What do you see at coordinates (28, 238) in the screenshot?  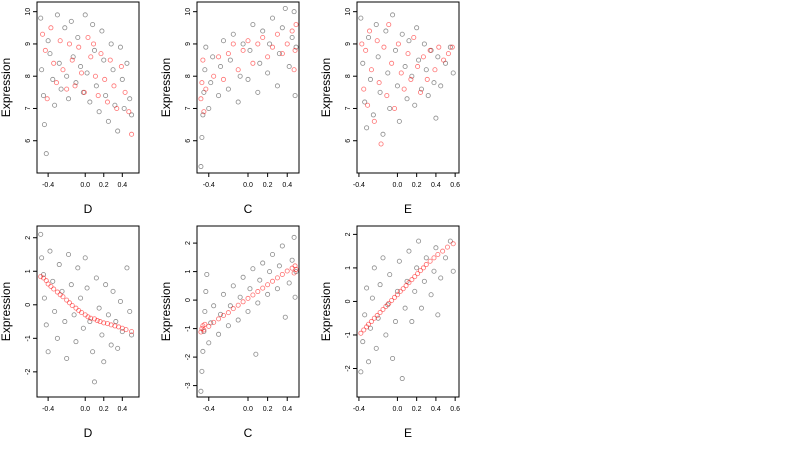 I see `y-tick-label: 2` at bounding box center [28, 238].